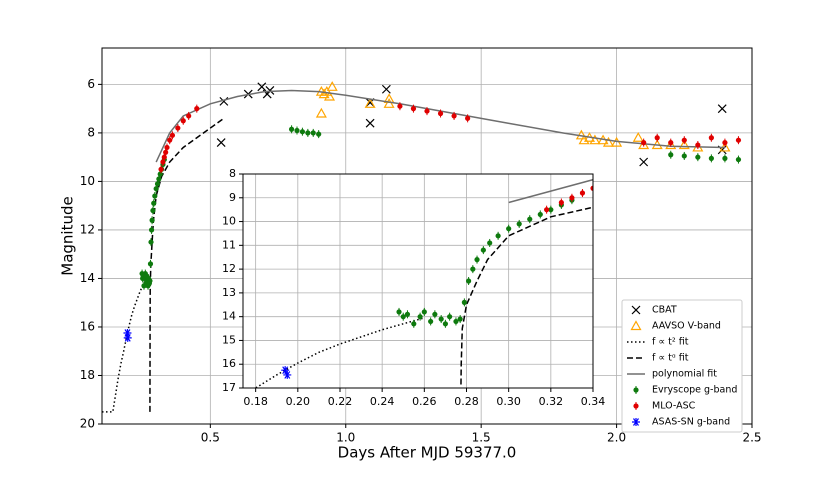 Image resolution: width=830 pixels, height=489 pixels. I want to click on x-tick-label: 0.30, so click(508, 401).